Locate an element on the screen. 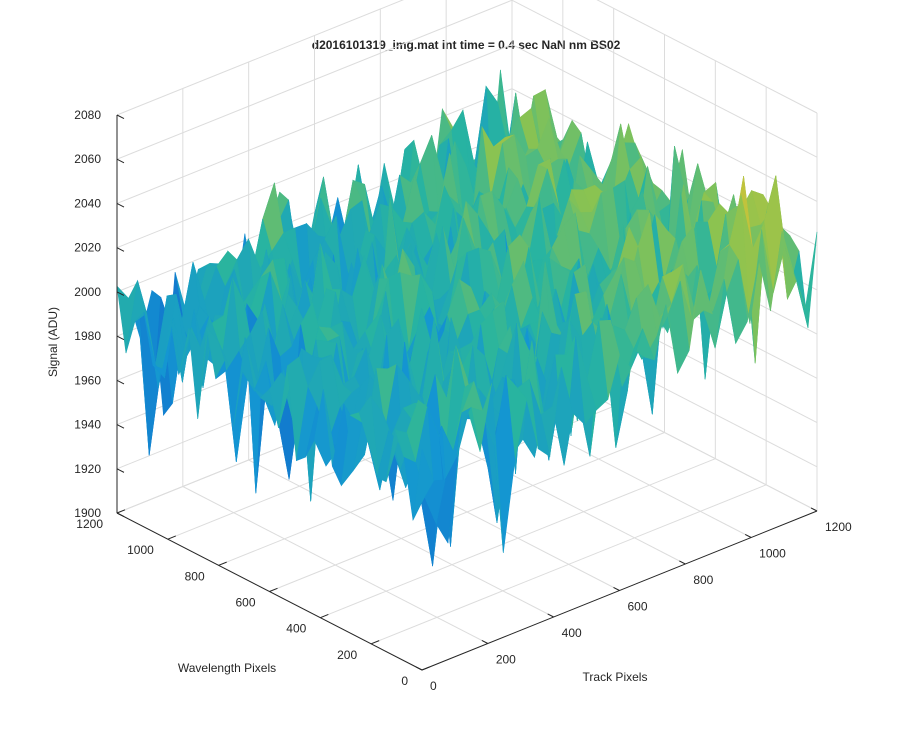 This screenshot has width=900, height=750. x-tick-label: 1200 is located at coordinates (838, 527).